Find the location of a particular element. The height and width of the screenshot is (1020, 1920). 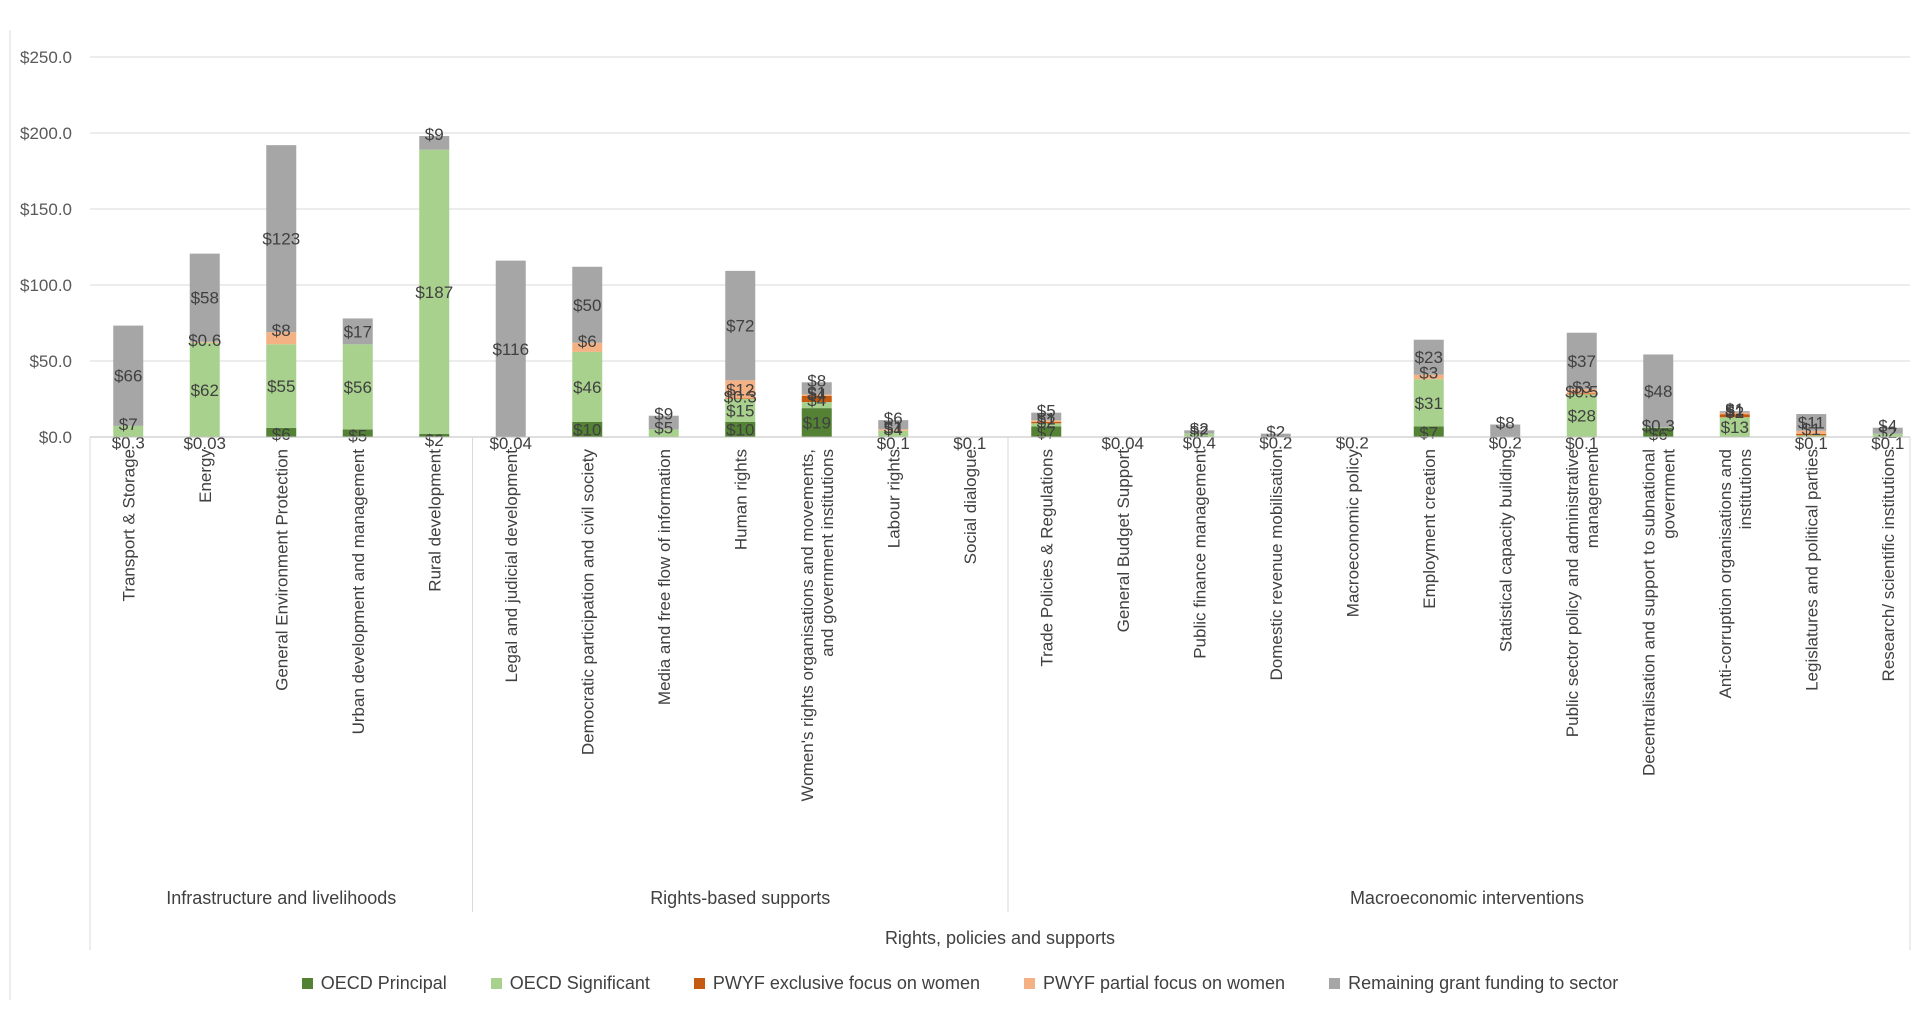

data-label: $5 is located at coordinates (1046, 411).